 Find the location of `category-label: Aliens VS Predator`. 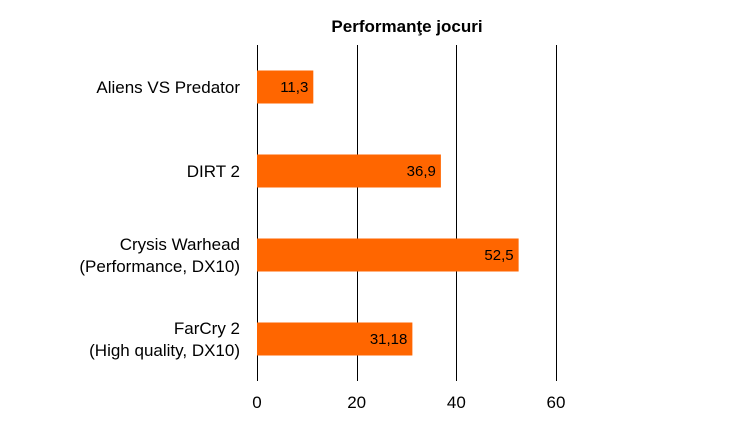

category-label: Aliens VS Predator is located at coordinates (168, 87).